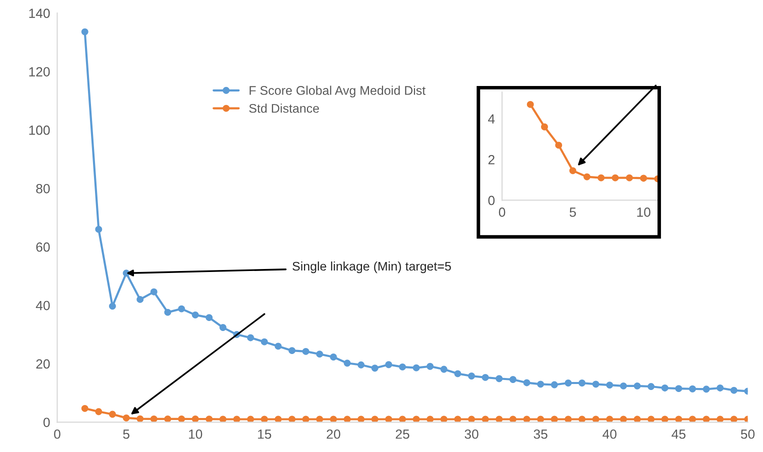  I want to click on x-tick-label: 25, so click(403, 434).